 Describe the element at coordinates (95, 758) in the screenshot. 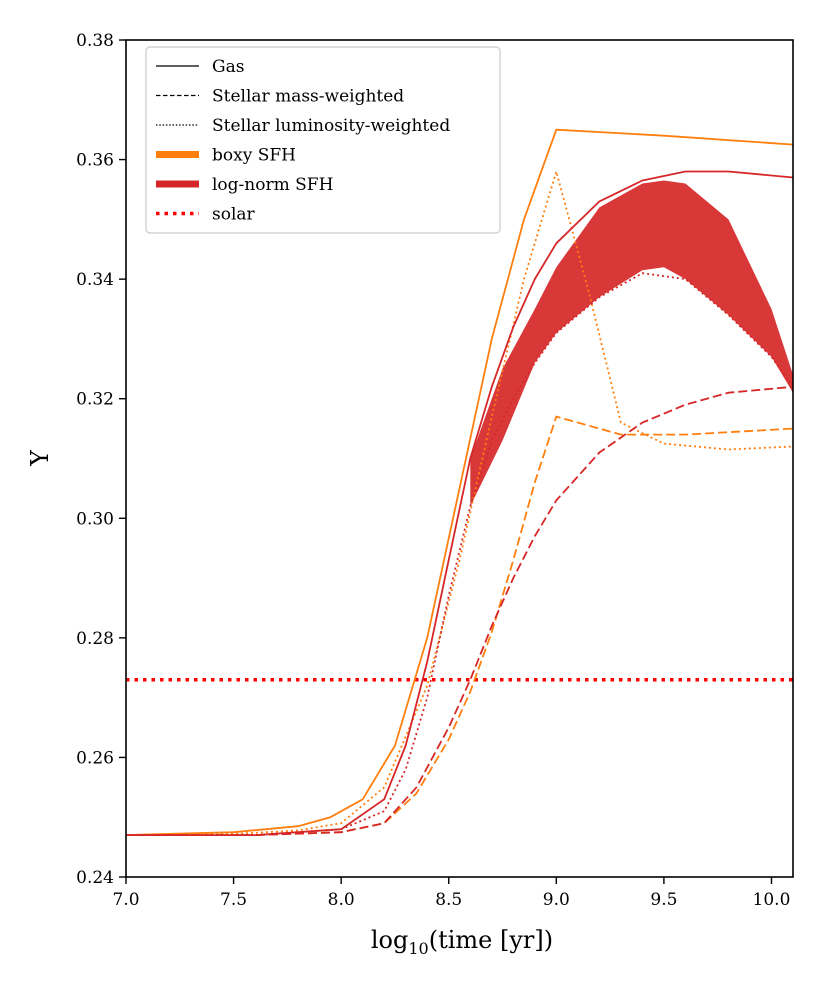

I see `y-tick-label: 0.26` at that location.